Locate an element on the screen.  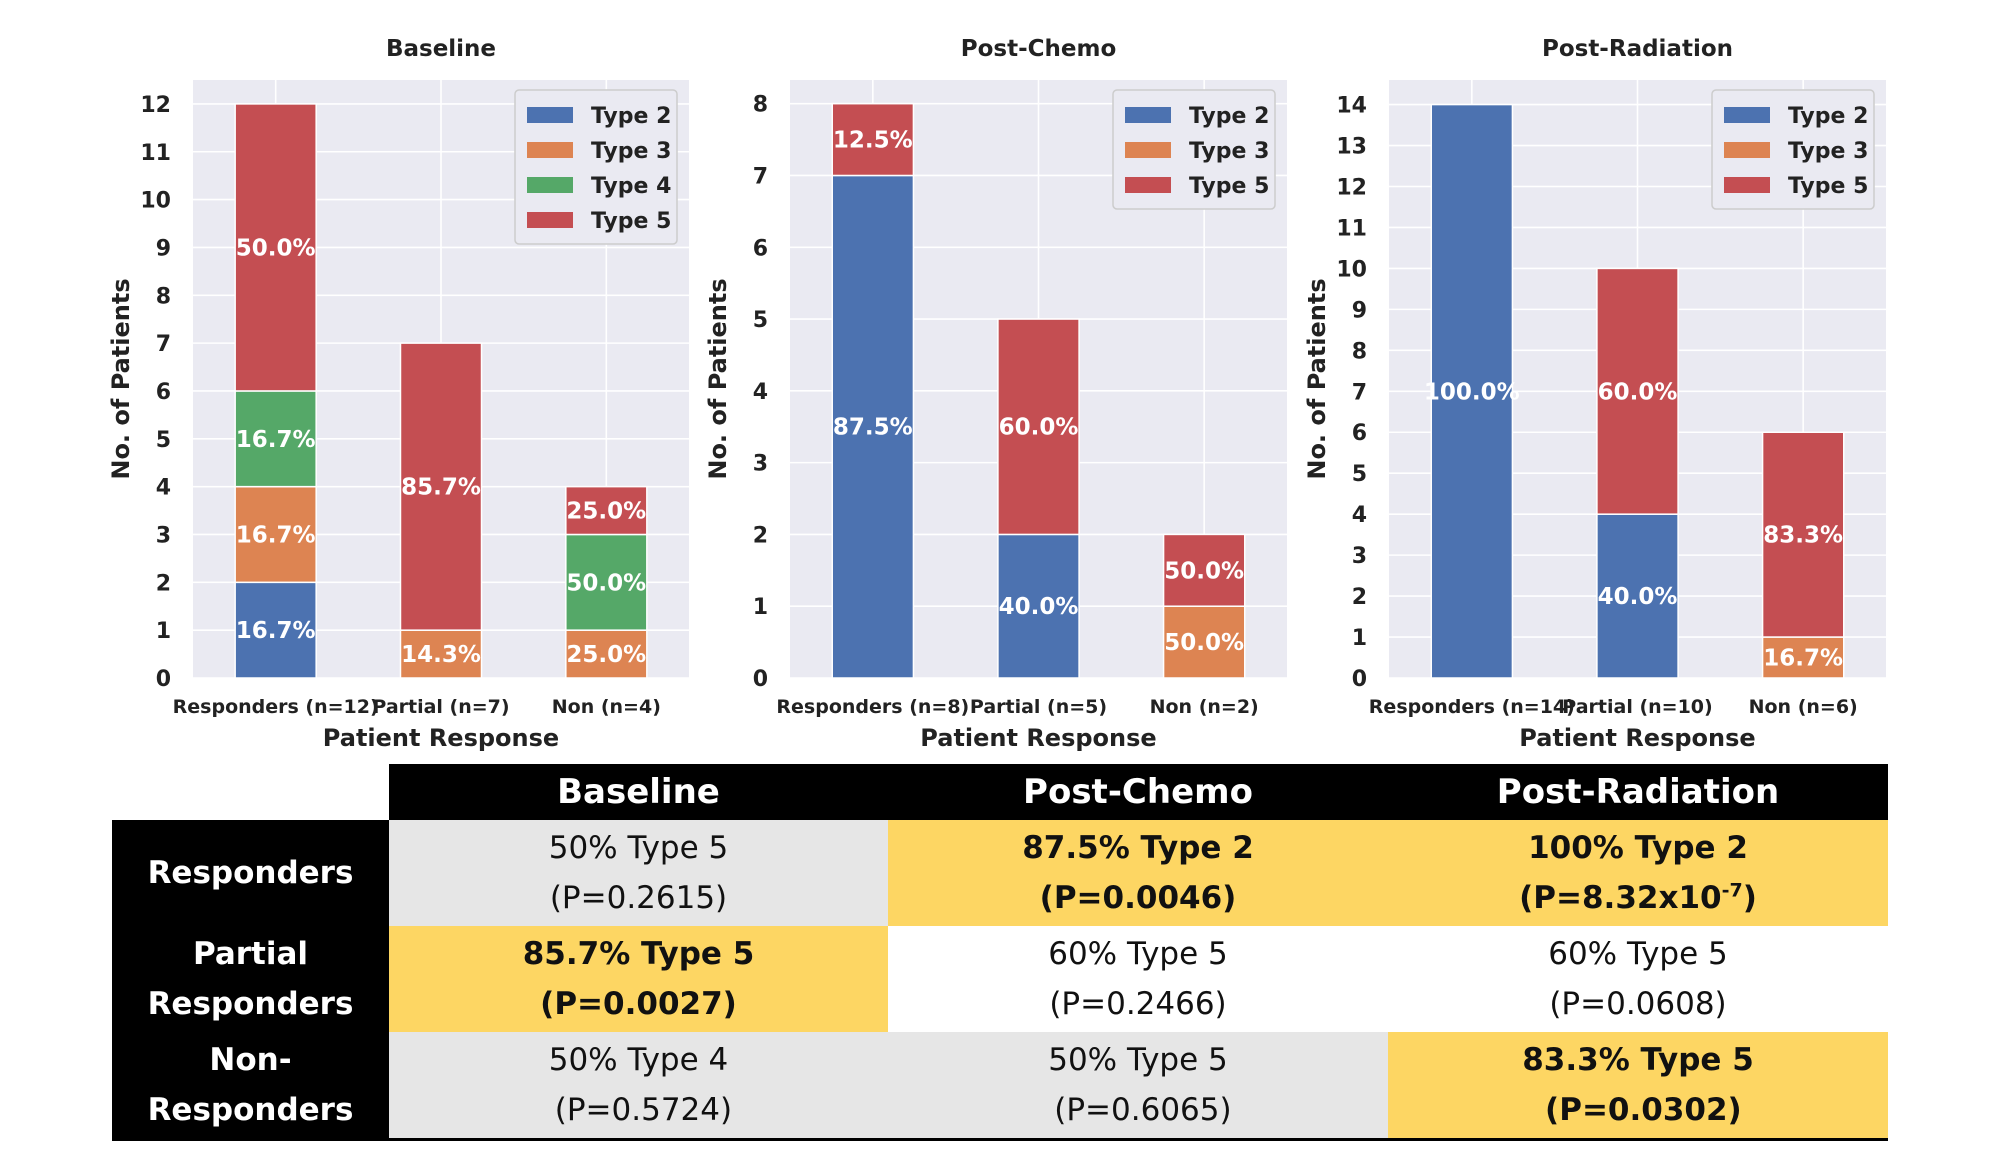
bar-data-label: 85.7% is located at coordinates (441, 488).